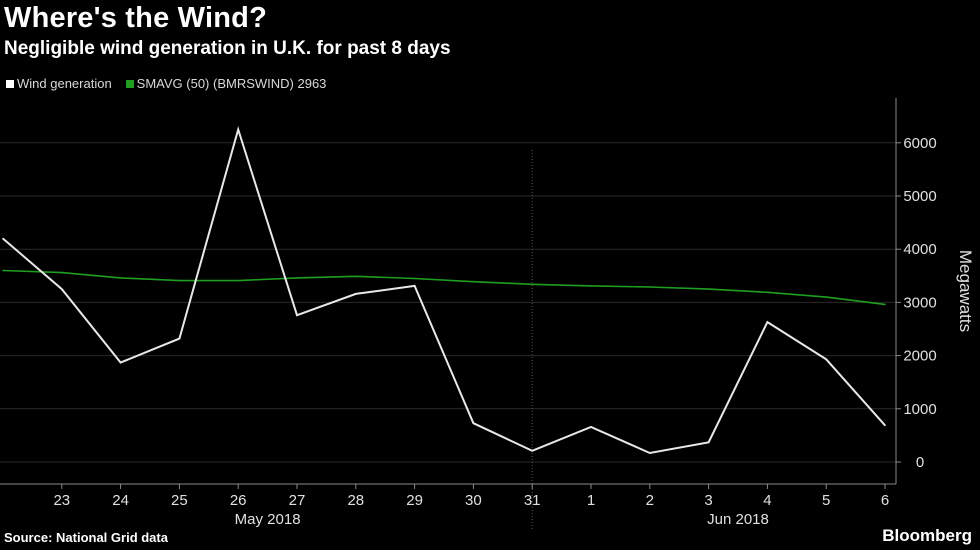 Image resolution: width=980 pixels, height=550 pixels. I want to click on bloomberg-logo: Bloomberg, so click(927, 535).